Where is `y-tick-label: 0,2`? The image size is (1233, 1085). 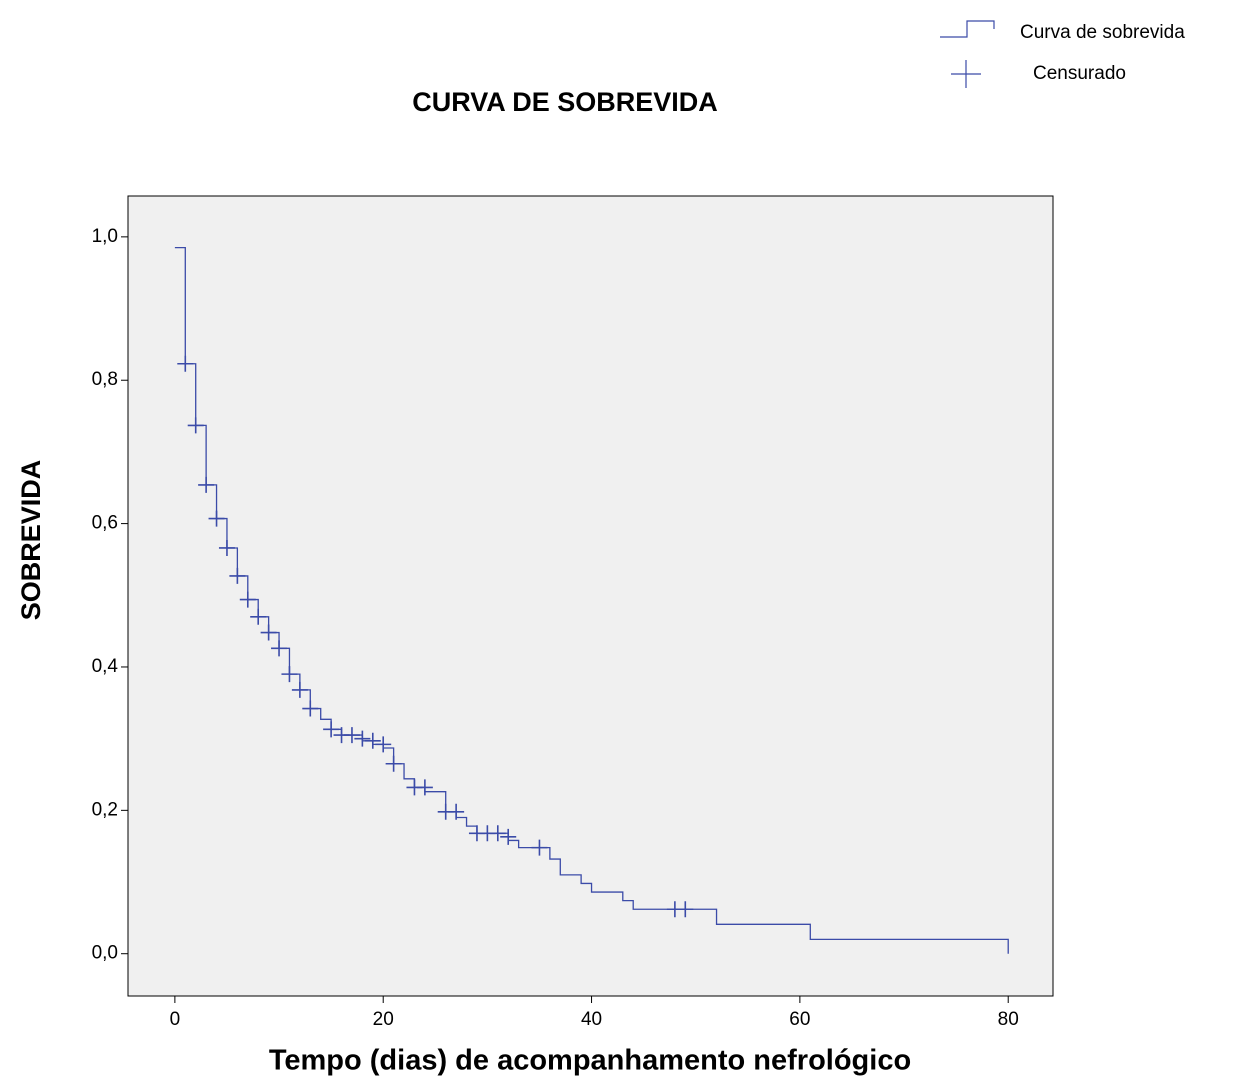 y-tick-label: 0,2 is located at coordinates (105, 809).